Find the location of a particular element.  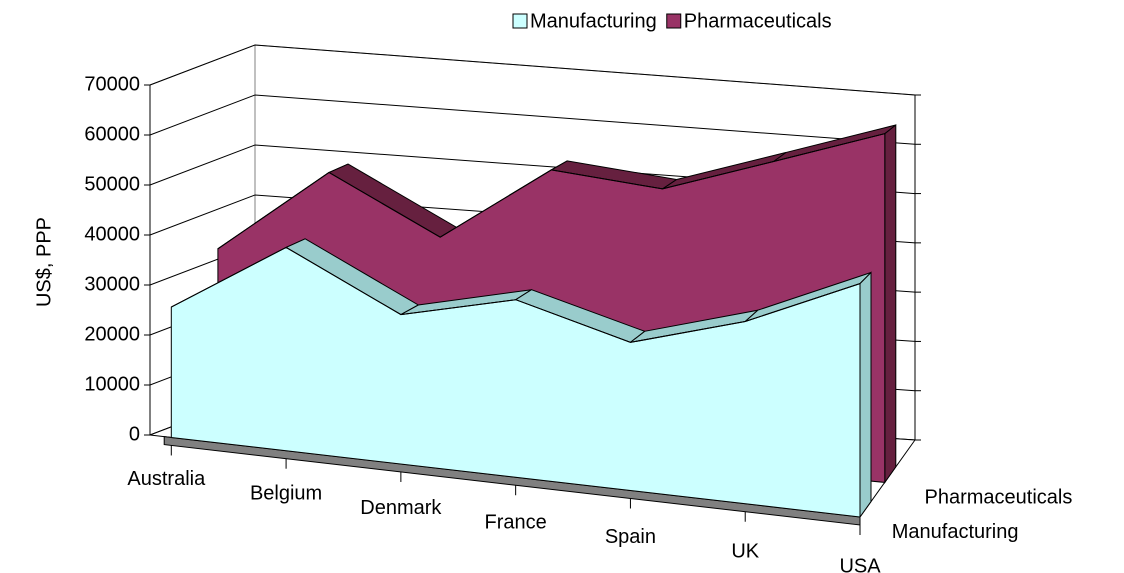

x-tick-label: Spain is located at coordinates (630, 537).